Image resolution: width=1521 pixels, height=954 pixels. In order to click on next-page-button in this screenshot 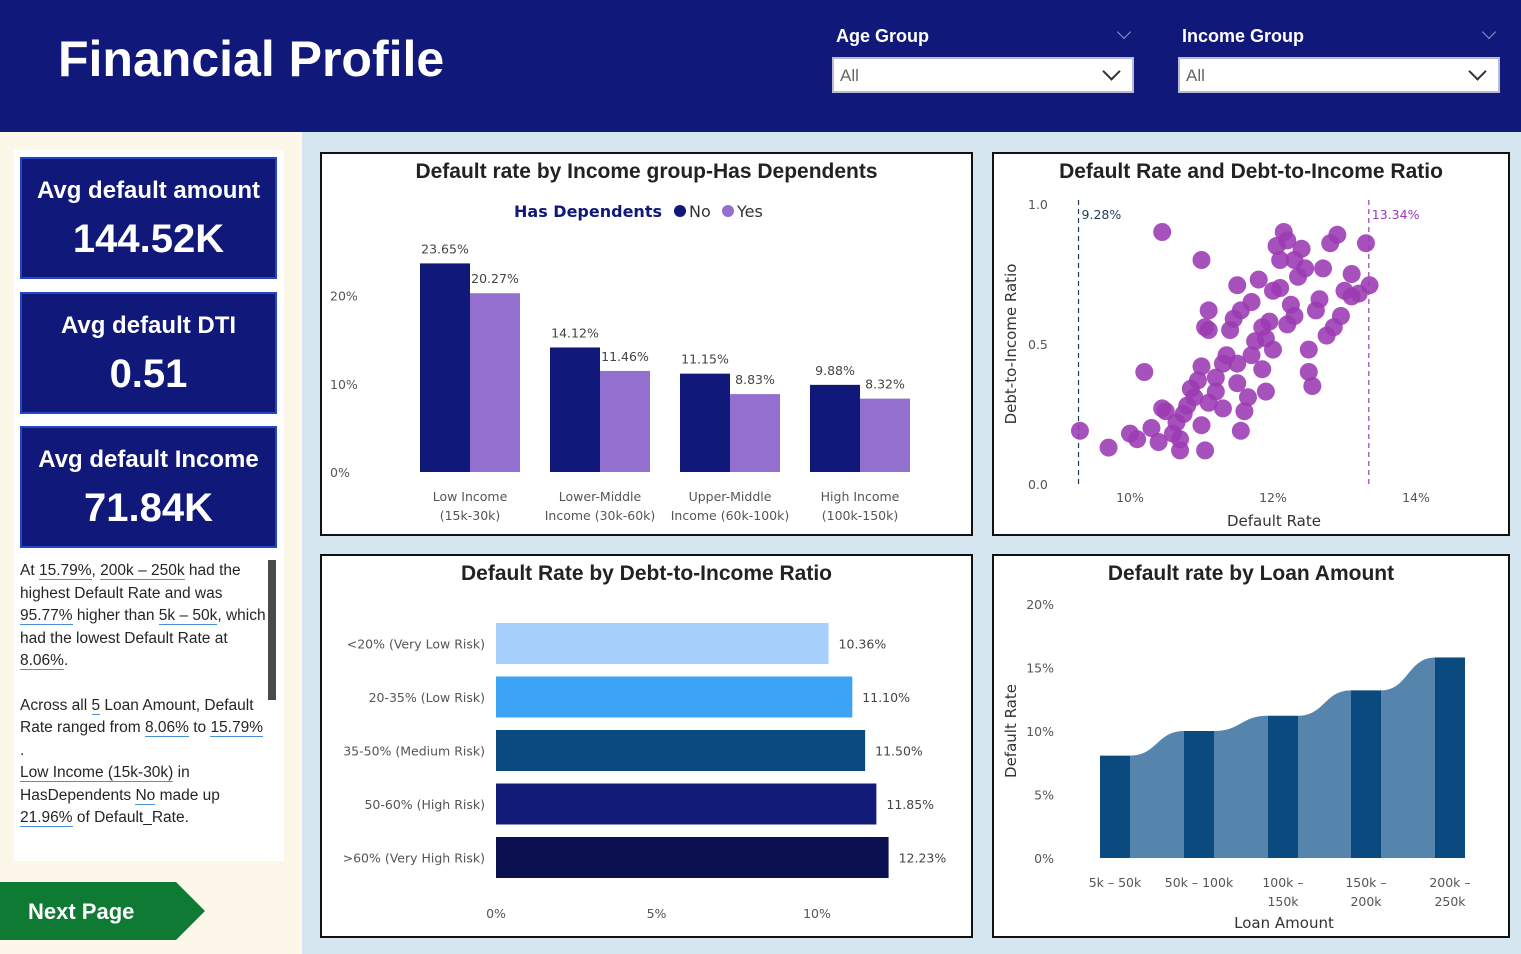, I will do `click(103, 911)`.